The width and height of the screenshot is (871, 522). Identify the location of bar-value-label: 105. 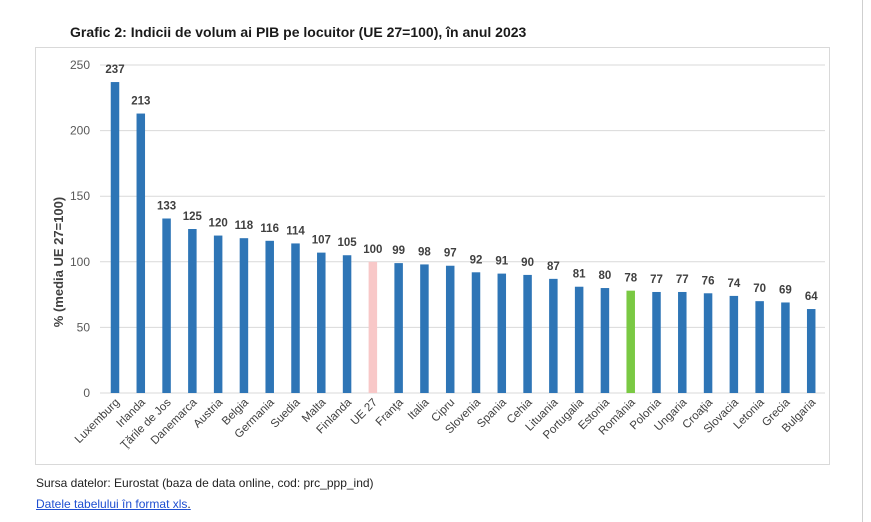
(347, 243).